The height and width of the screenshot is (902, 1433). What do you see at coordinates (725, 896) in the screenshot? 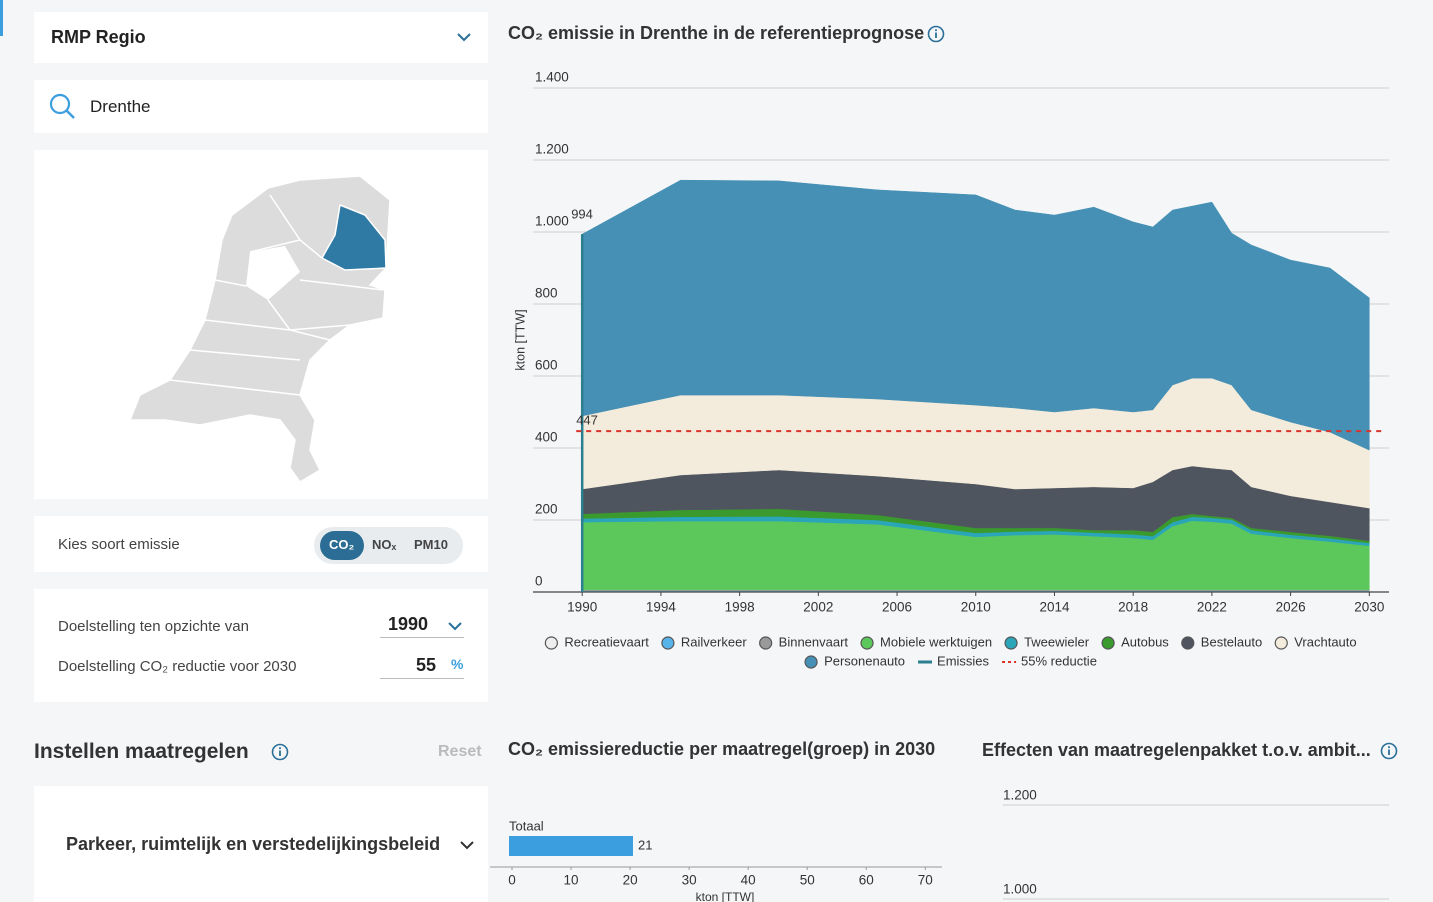
I see `x-axis-label: kton [TTW]` at bounding box center [725, 896].